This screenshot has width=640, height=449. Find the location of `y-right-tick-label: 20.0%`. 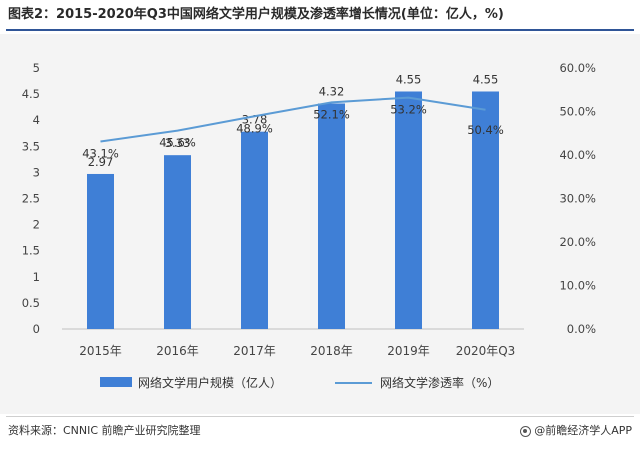

y-right-tick-label: 20.0% is located at coordinates (577, 242).